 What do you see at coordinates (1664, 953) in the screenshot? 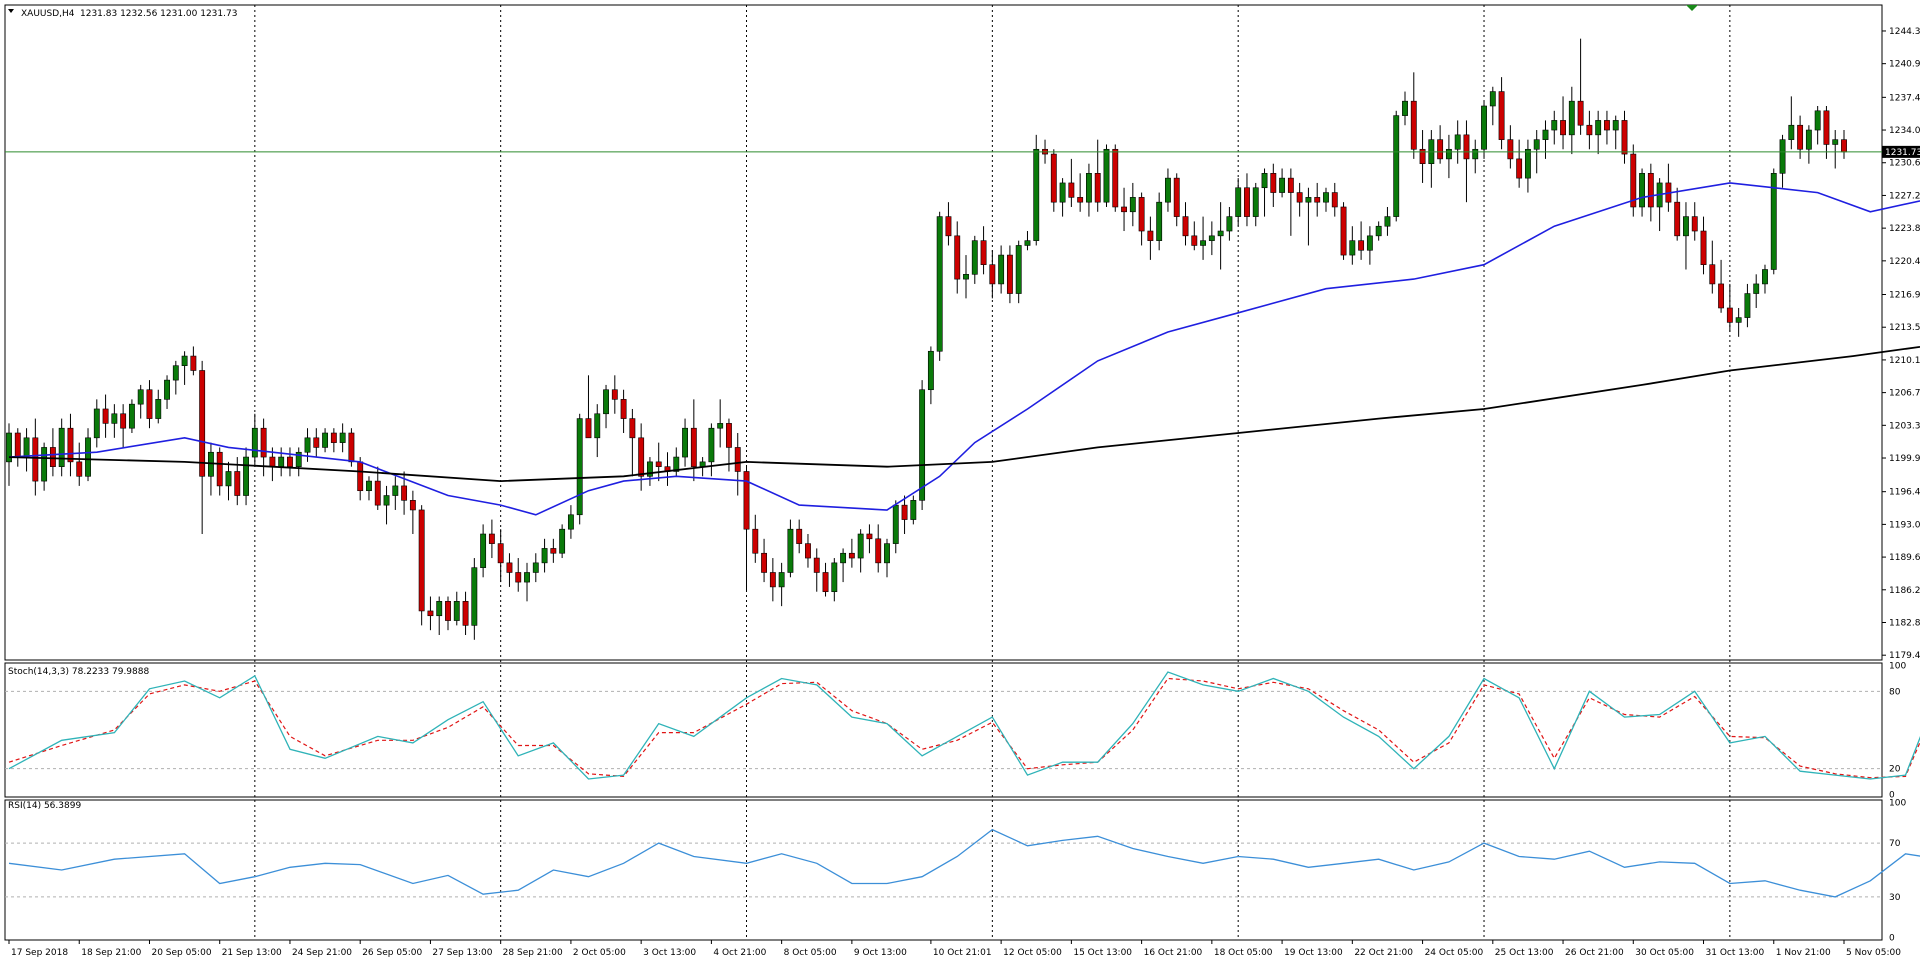
I see `x-tick-label: 30 Oct 05:00` at bounding box center [1664, 953].